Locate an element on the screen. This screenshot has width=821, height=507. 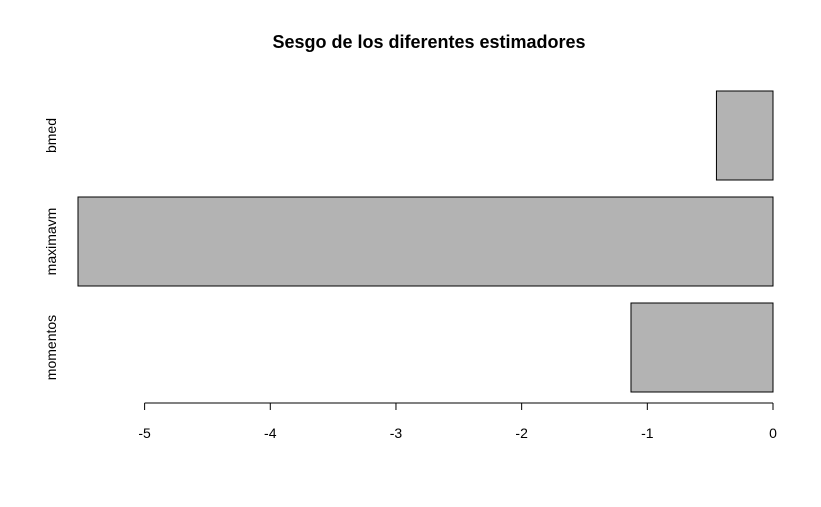
category-labels: momentos maximavm bmed is located at coordinates (51, 249).